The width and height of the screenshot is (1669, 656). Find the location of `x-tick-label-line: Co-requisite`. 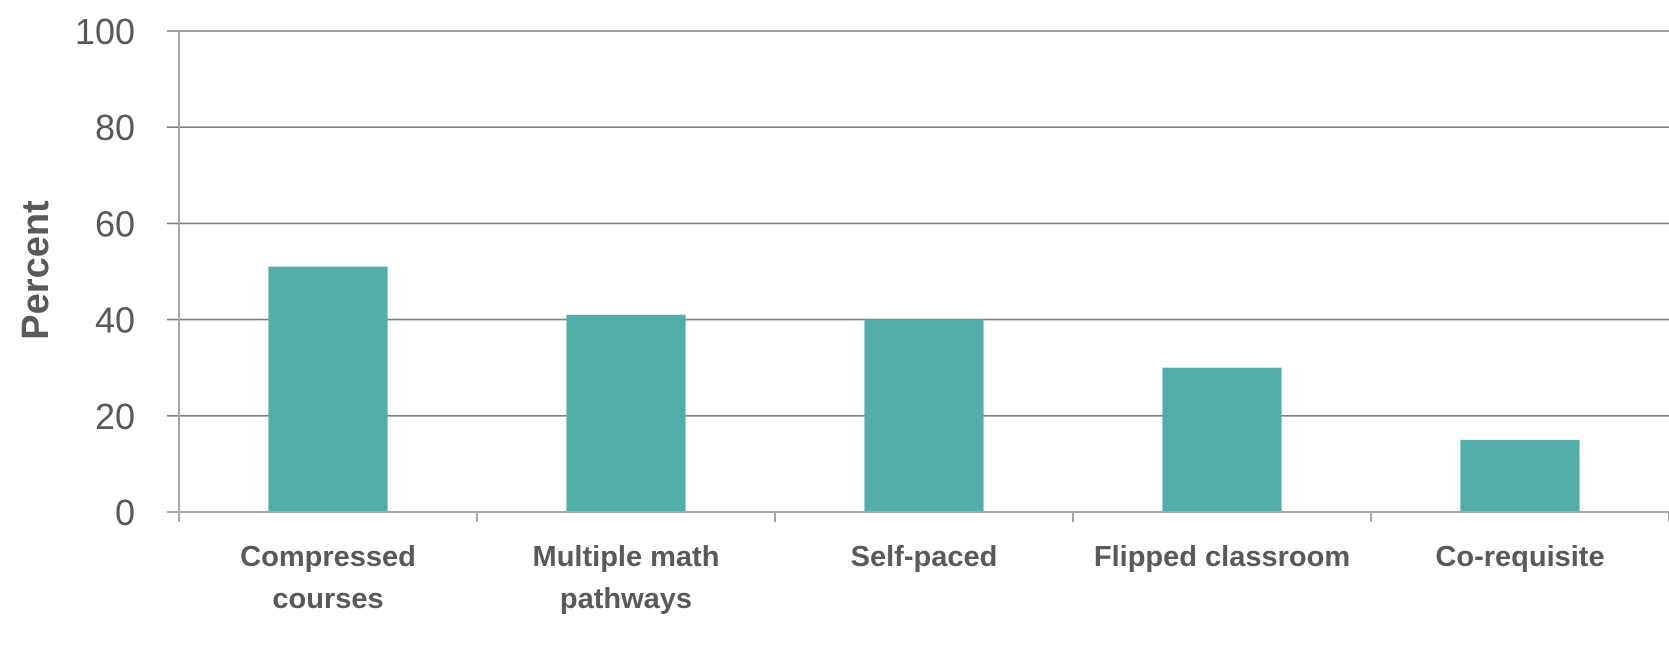

x-tick-label-line: Co-requisite is located at coordinates (1519, 557).